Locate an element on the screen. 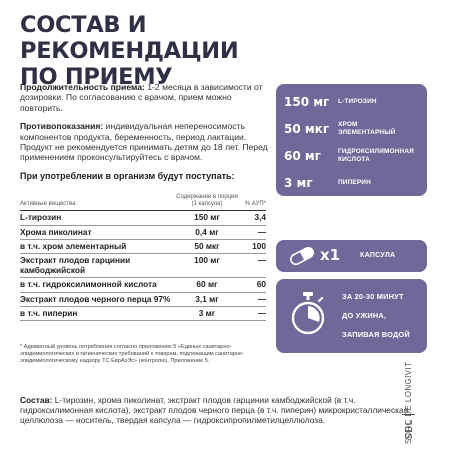 This screenshot has height=450, width=450. table-cell-substance: в т.ч. пиперин is located at coordinates (98, 314).